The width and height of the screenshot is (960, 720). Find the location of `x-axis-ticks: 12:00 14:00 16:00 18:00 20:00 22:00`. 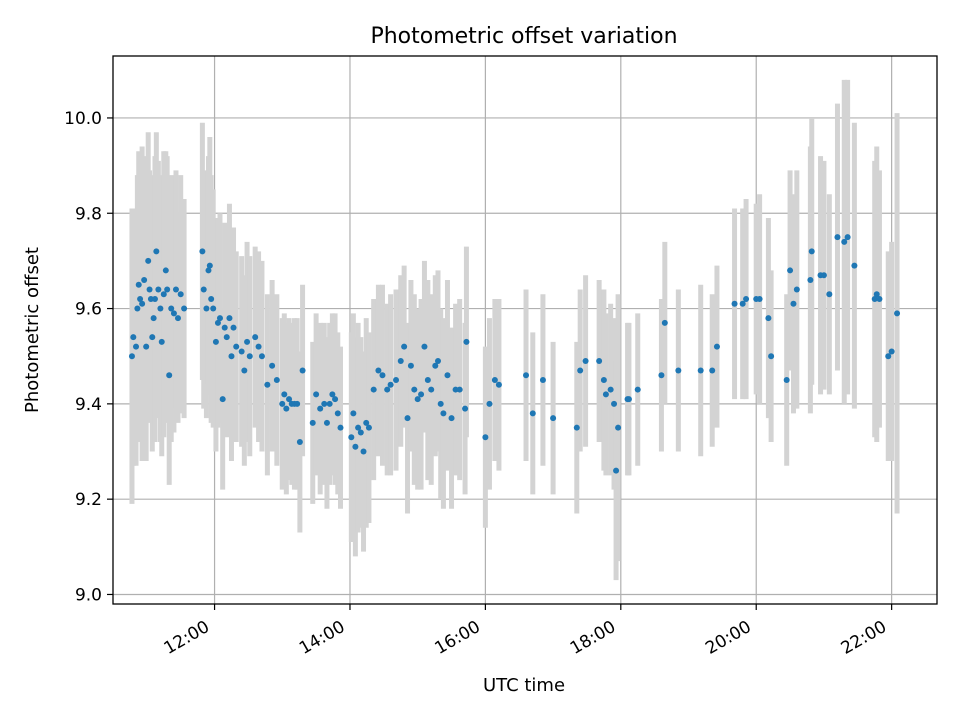

x-axis-ticks: 12:00 14:00 16:00 18:00 20:00 22:00 is located at coordinates (527, 631).